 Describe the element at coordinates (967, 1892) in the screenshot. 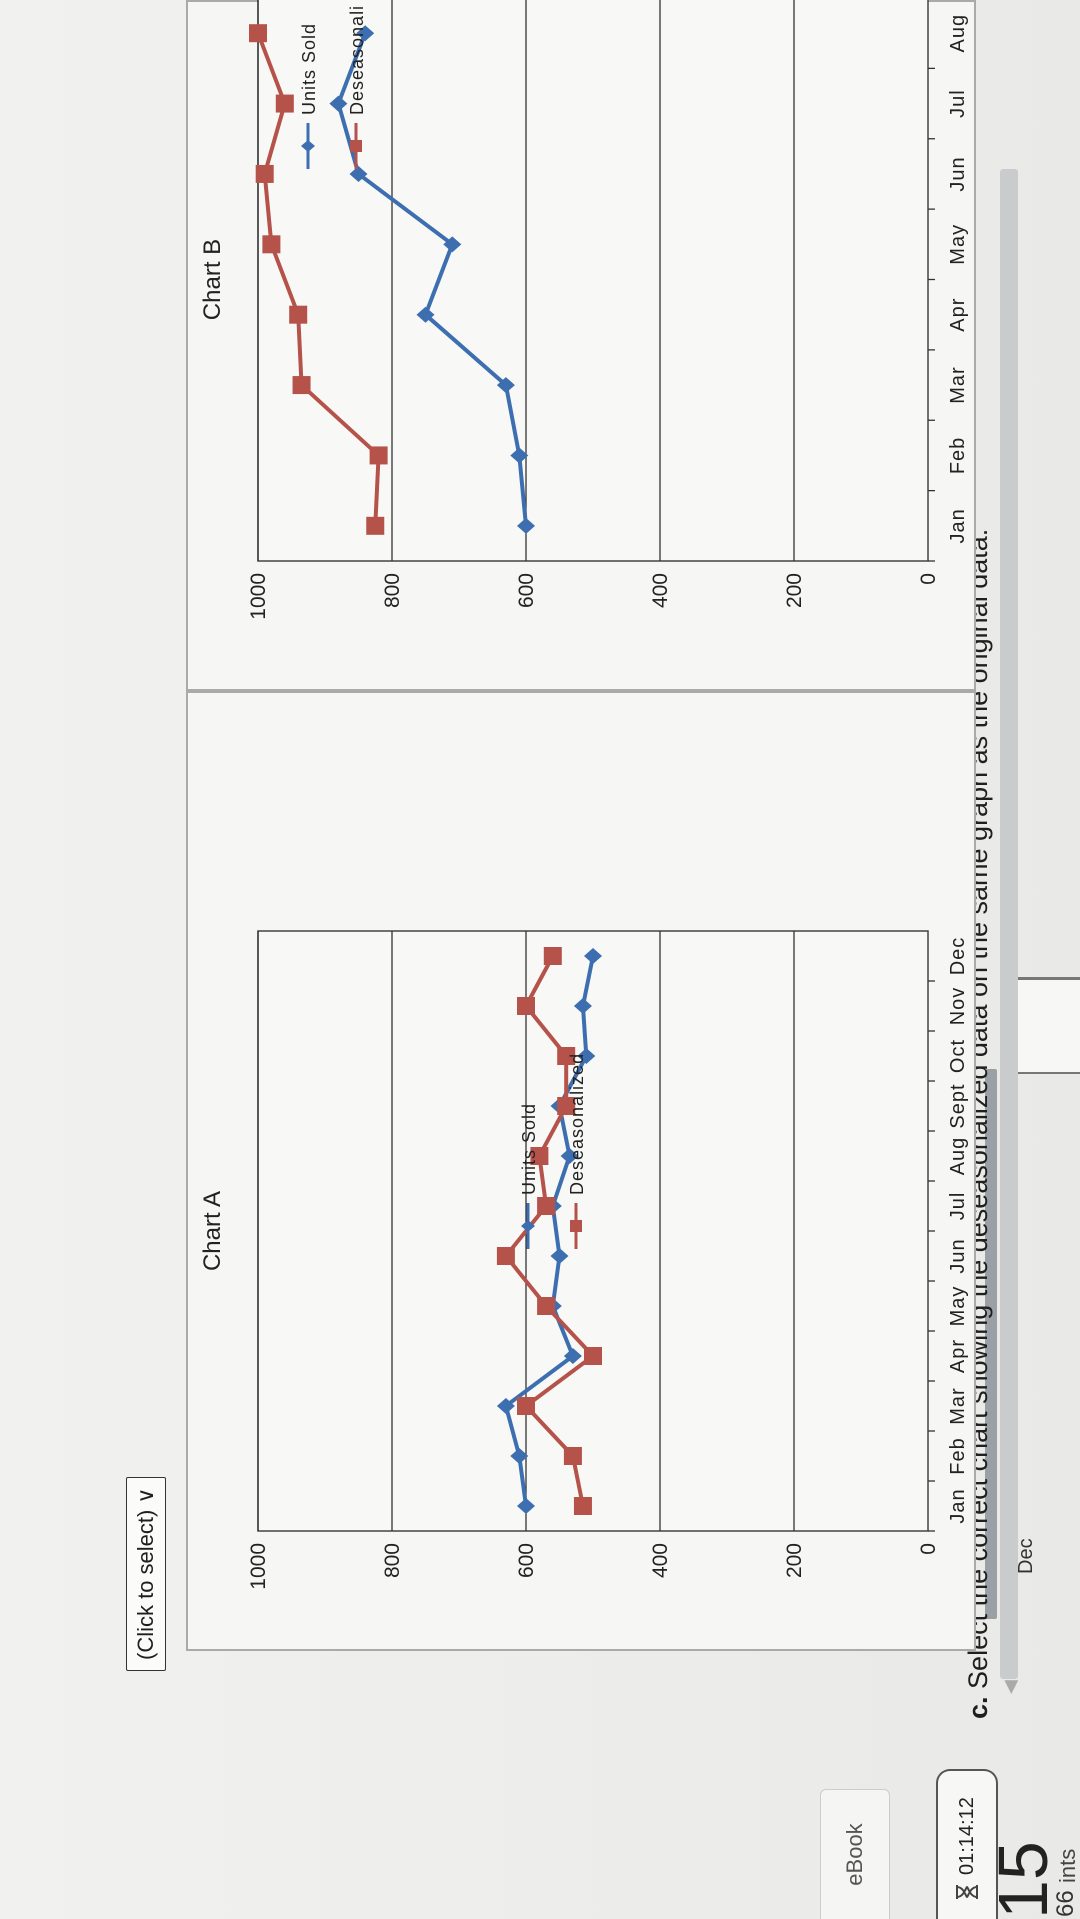

I see `hourglass-icon` at that location.